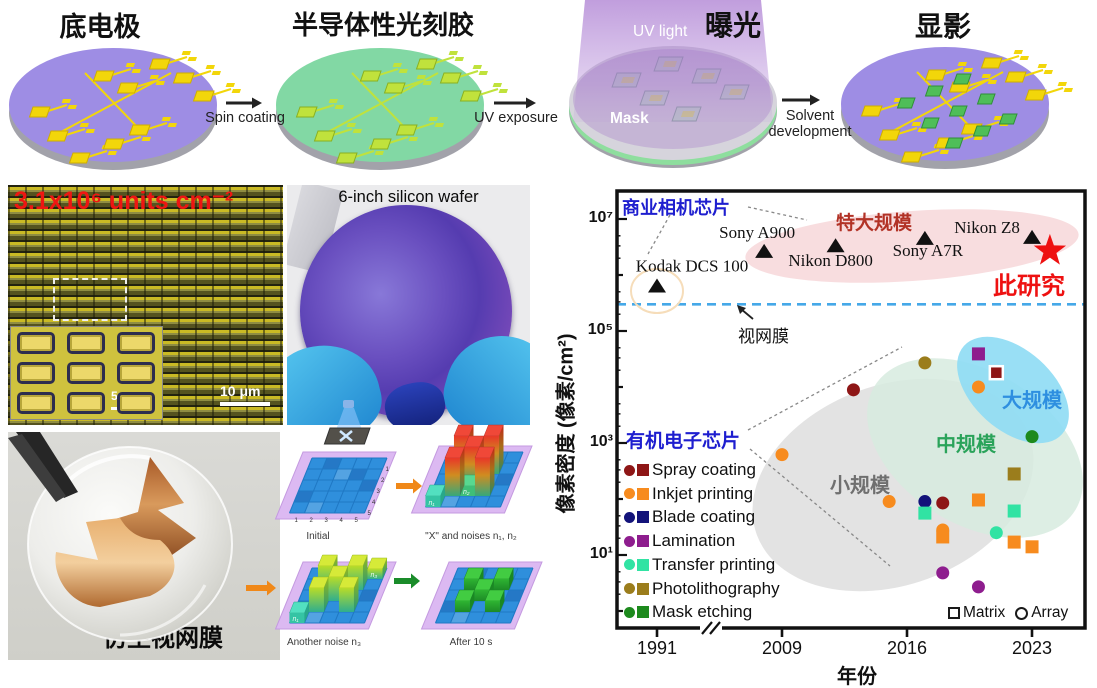 This screenshot has width=1097, height=688. What do you see at coordinates (782, 648) in the screenshot?
I see `x-tick-label: 2009` at bounding box center [782, 648].